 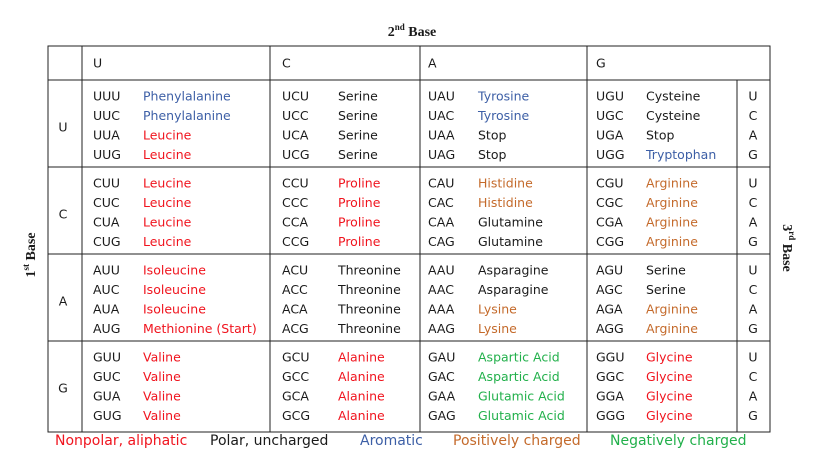 What do you see at coordinates (63, 301) in the screenshot?
I see `first-base: A` at bounding box center [63, 301].